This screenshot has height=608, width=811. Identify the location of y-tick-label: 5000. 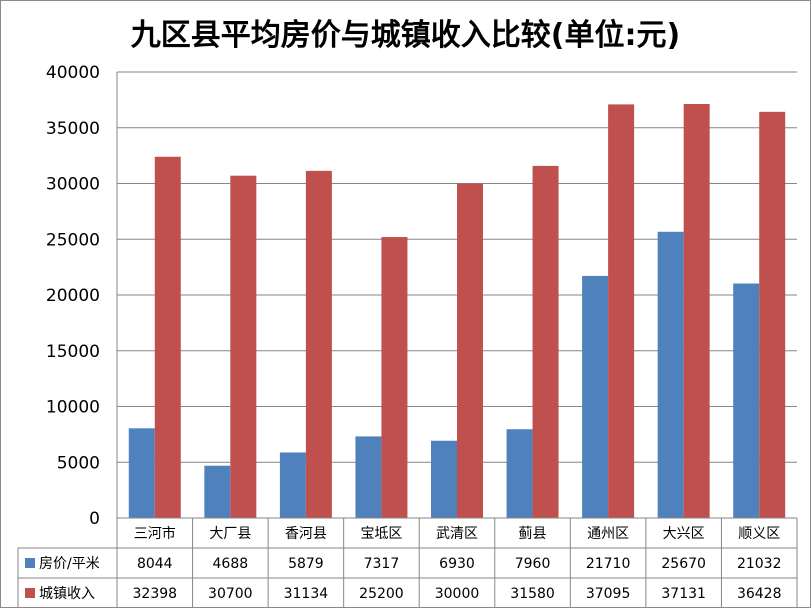
(78, 463).